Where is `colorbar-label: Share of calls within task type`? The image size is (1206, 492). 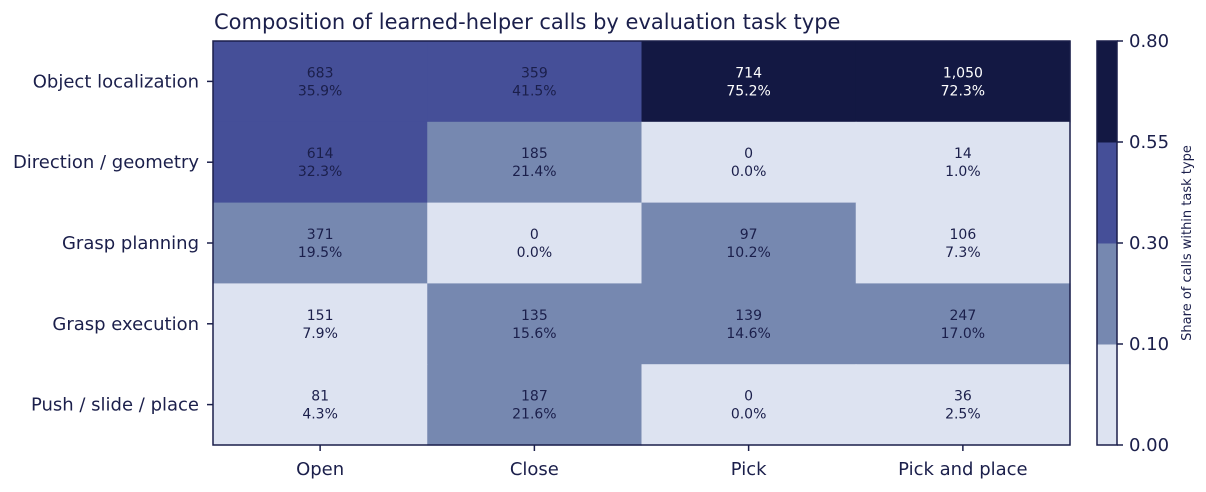 colorbar-label: Share of calls within task type is located at coordinates (1187, 243).